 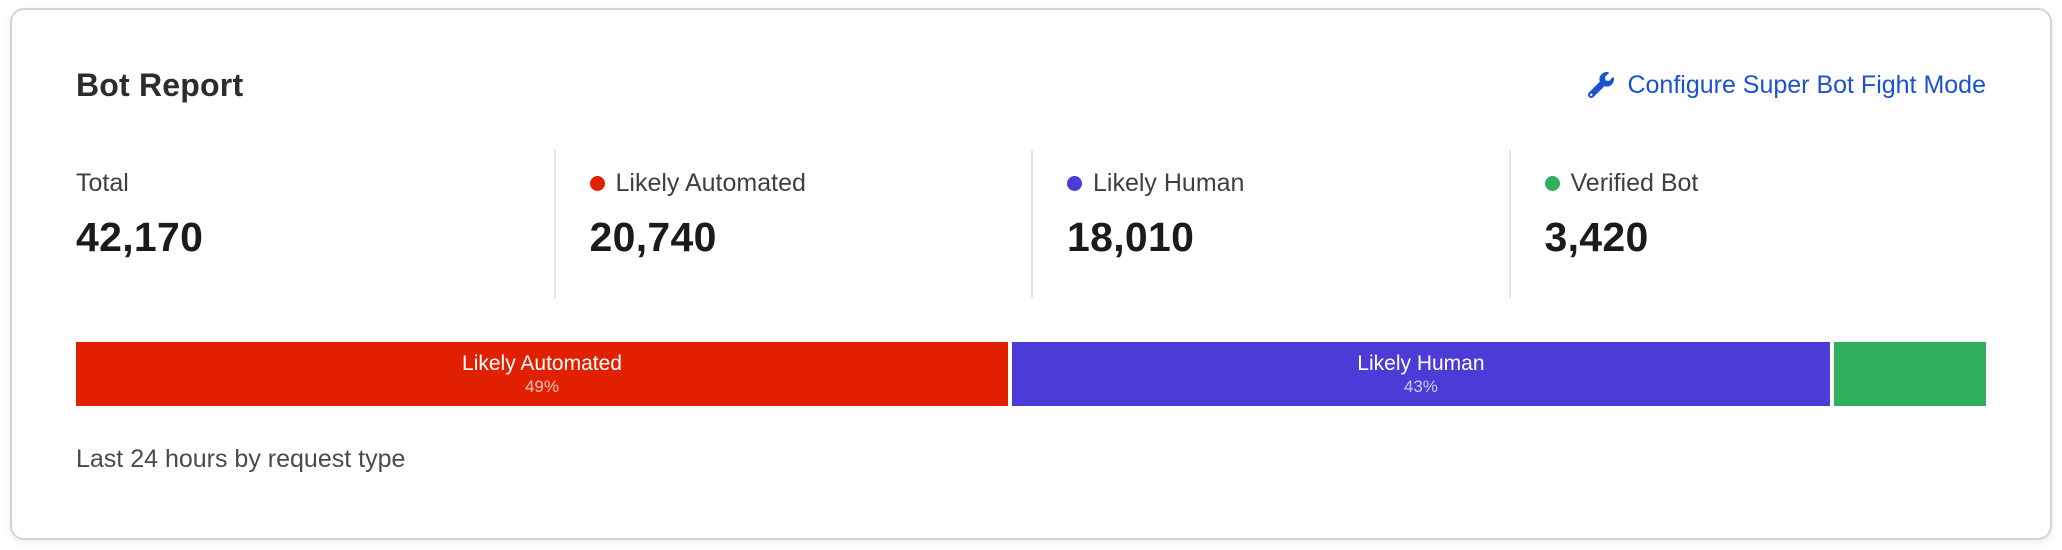 I want to click on segment-percent: 49%, so click(x=541, y=386).